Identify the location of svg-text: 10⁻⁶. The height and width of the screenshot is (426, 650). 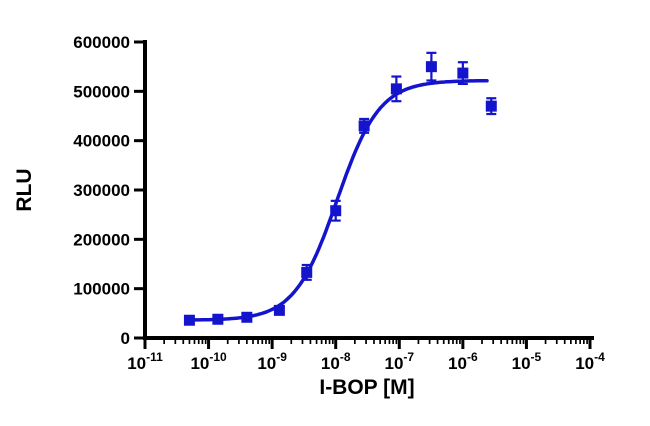
(463, 361).